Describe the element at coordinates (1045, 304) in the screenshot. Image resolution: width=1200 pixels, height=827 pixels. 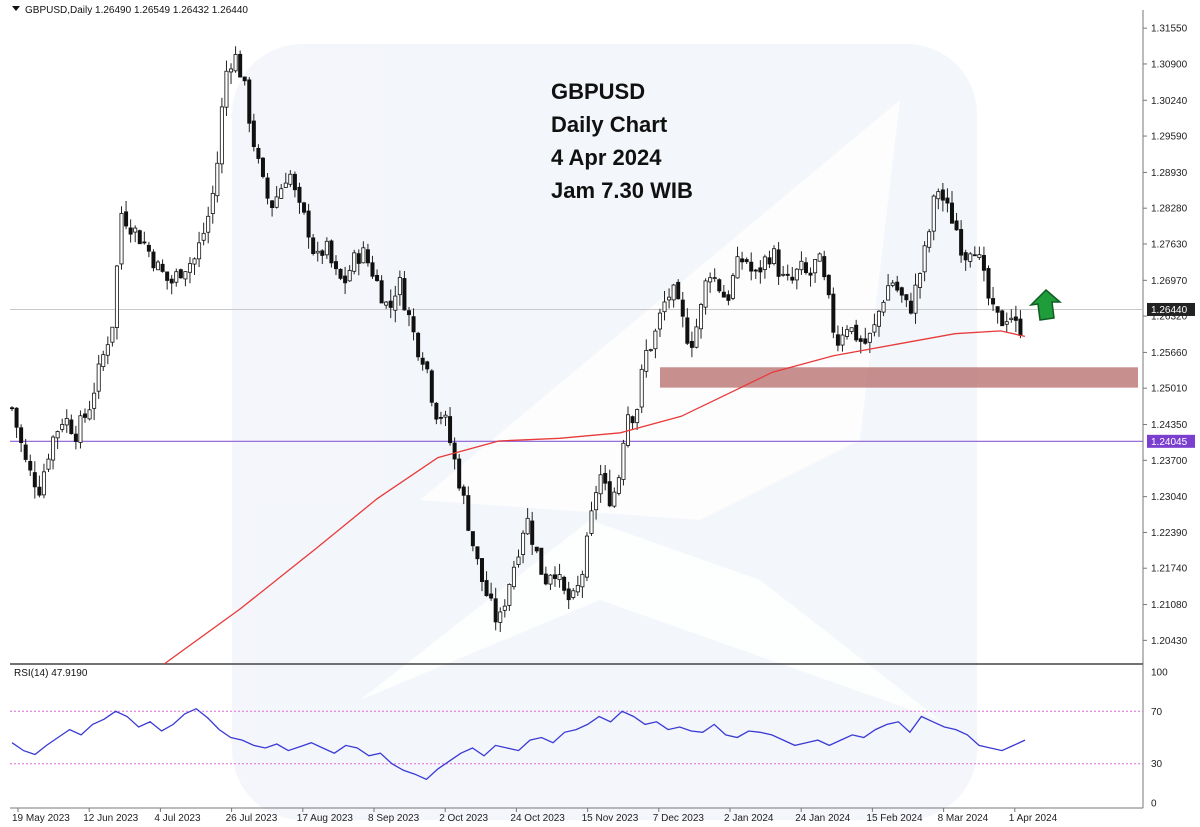
I see `green-up-arrow-icon` at that location.